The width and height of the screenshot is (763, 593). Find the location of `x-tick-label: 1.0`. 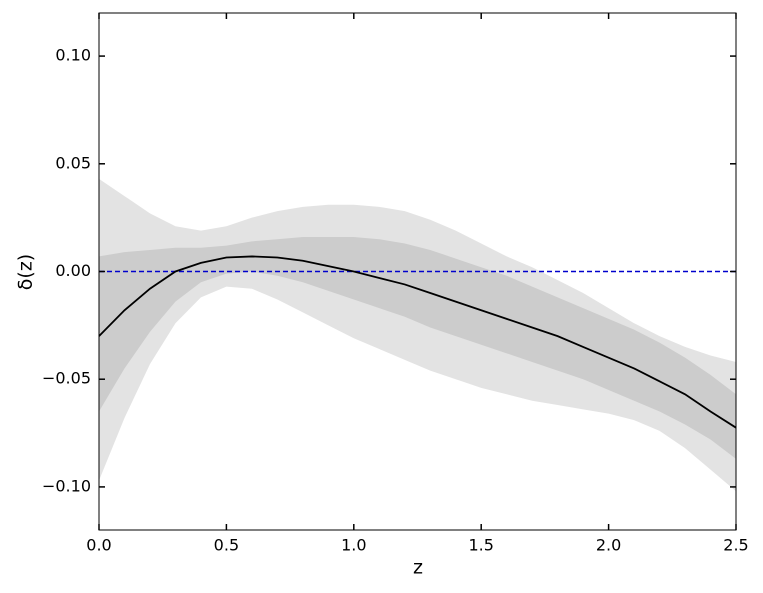

x-tick-label: 1.0 is located at coordinates (353, 545).